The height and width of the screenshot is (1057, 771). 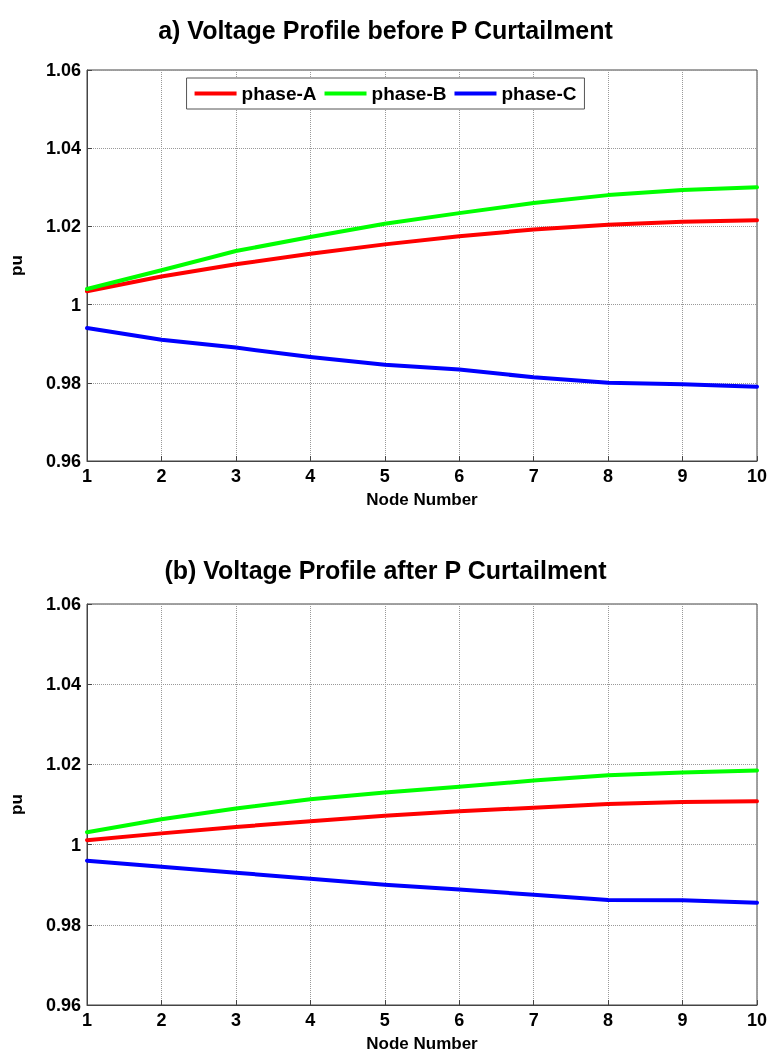 I want to click on chart-title: (b) Voltage Profile after P Curtailment, so click(x=386, y=569).